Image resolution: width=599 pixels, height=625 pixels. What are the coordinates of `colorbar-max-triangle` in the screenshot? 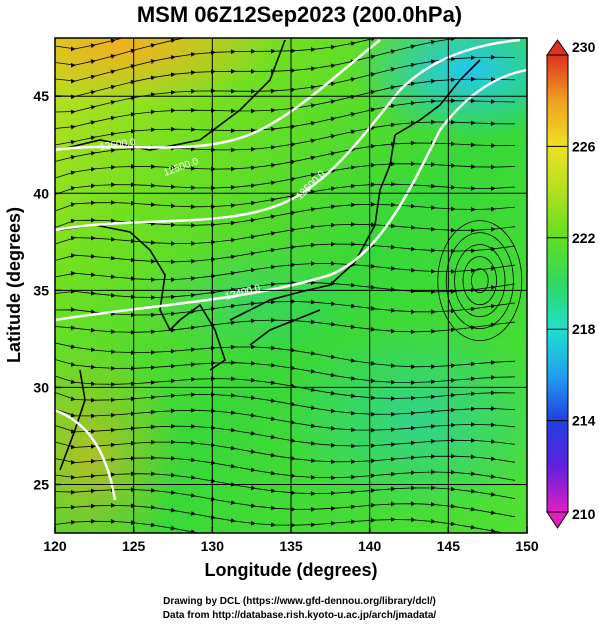 It's located at (557, 47).